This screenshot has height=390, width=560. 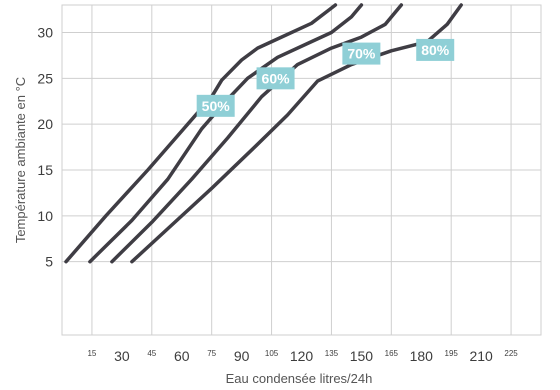 I want to click on x-tick-label: 45, so click(x=151, y=353).